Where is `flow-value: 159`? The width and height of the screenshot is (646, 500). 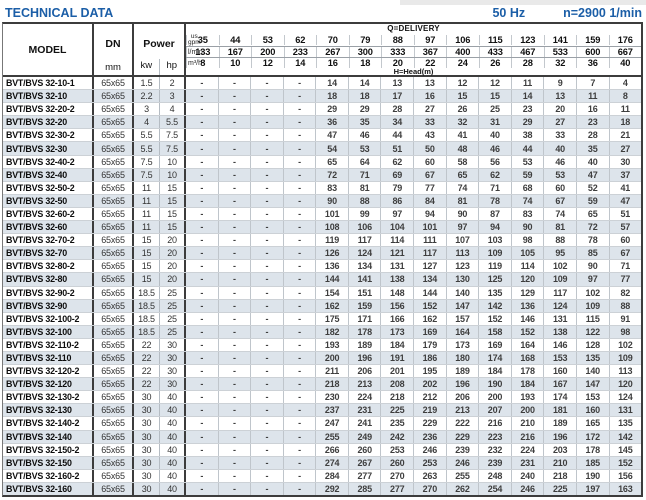 flow-value: 159 is located at coordinates (592, 39).